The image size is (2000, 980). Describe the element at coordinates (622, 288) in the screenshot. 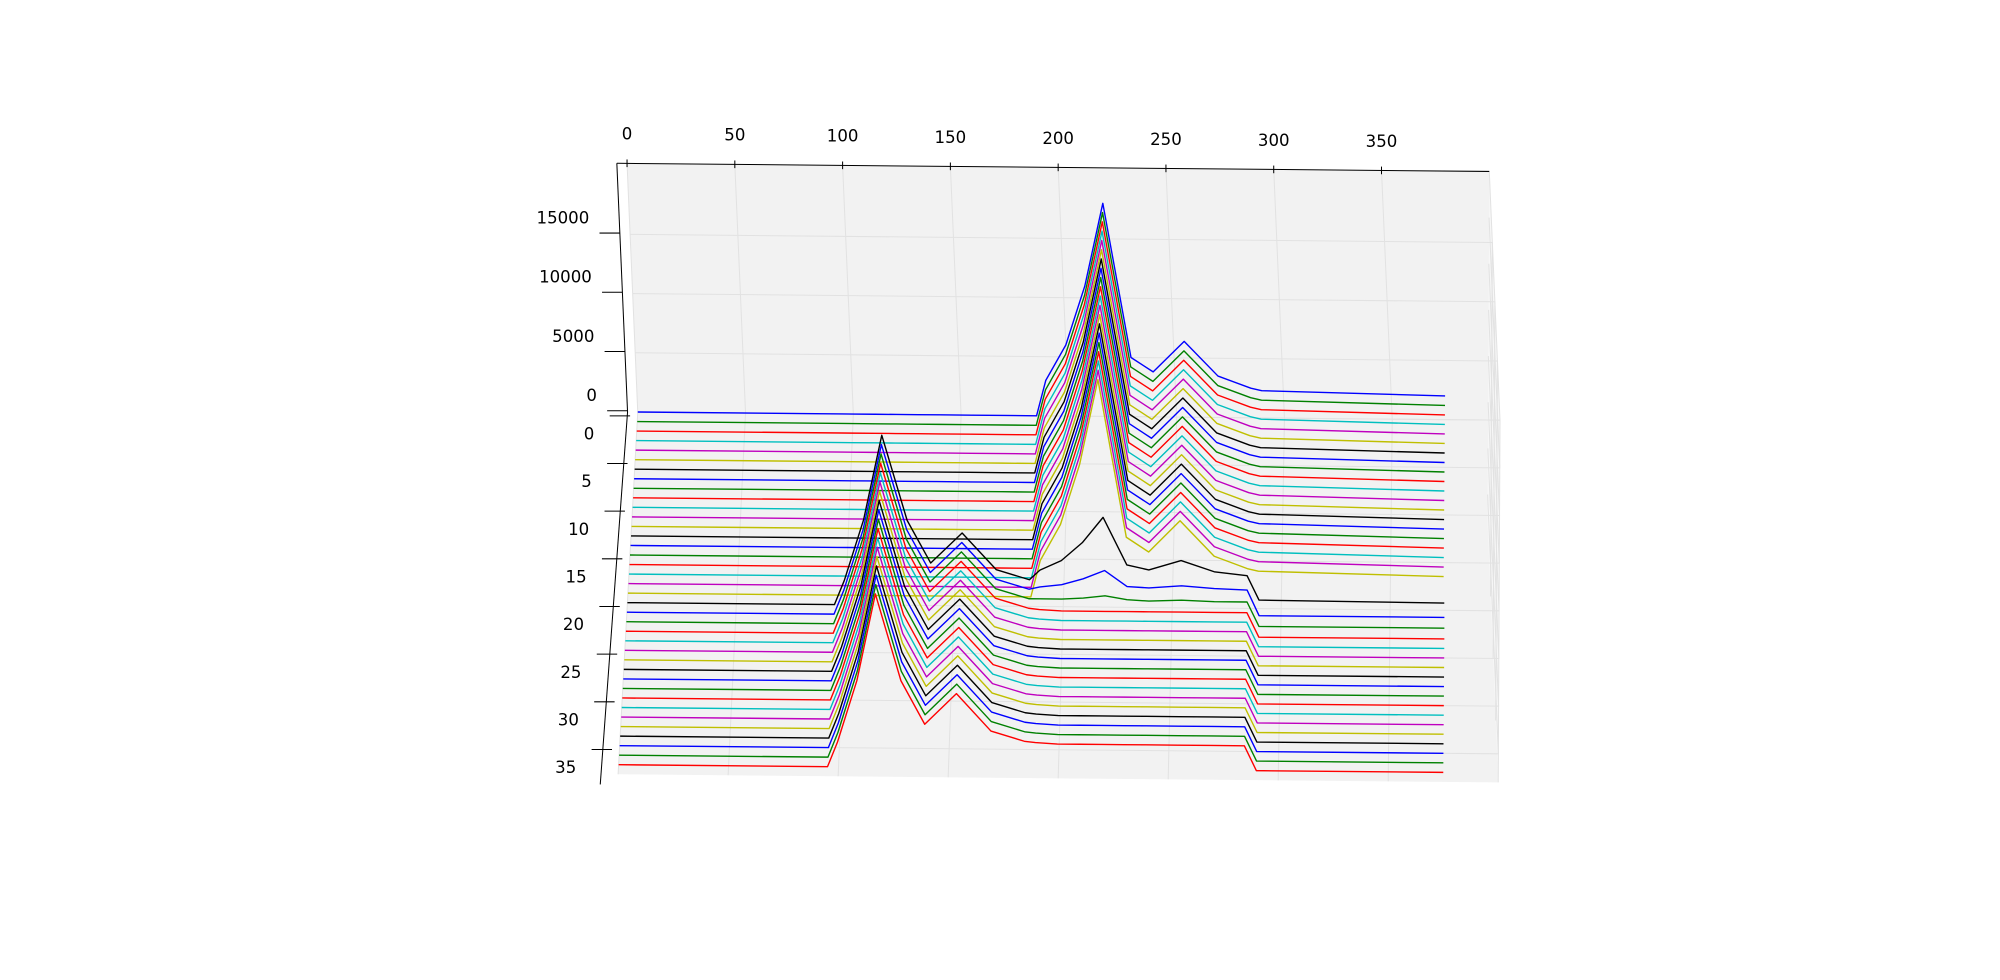

I see `z-axis` at that location.